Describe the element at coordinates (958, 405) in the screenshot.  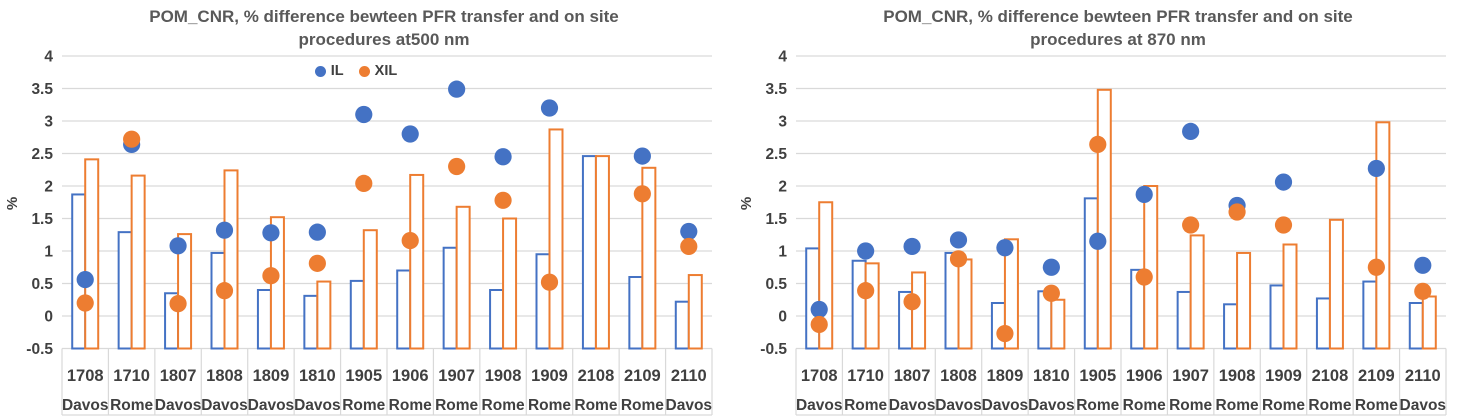
I see `site-label-1808: Davos` at that location.